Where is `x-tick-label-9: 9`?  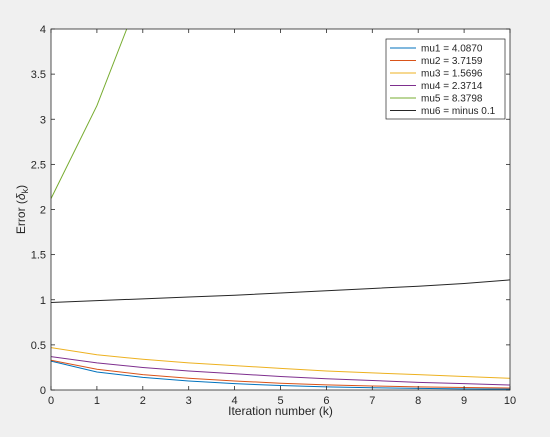 x-tick-label-9: 9 is located at coordinates (464, 401).